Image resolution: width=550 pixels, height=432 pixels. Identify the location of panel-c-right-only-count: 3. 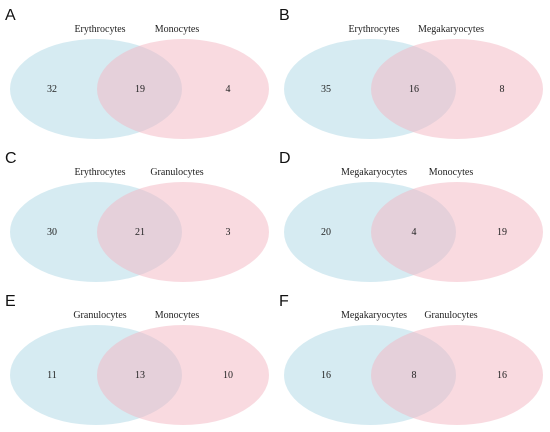
(228, 232).